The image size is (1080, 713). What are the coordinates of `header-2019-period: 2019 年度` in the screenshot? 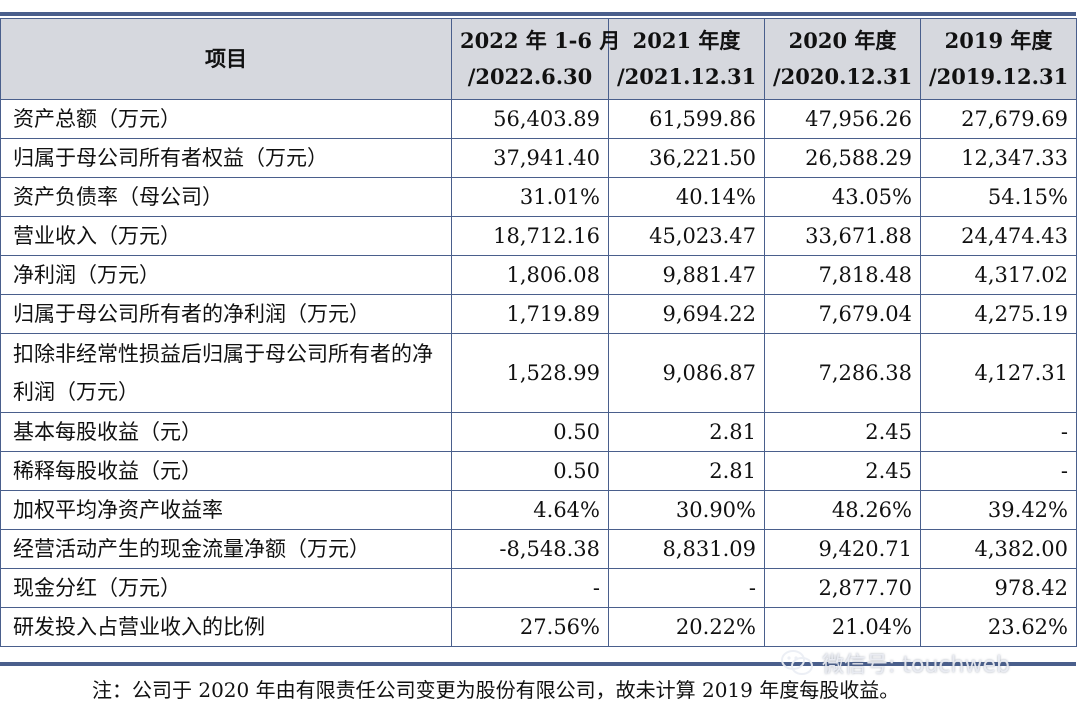 It's located at (998, 40).